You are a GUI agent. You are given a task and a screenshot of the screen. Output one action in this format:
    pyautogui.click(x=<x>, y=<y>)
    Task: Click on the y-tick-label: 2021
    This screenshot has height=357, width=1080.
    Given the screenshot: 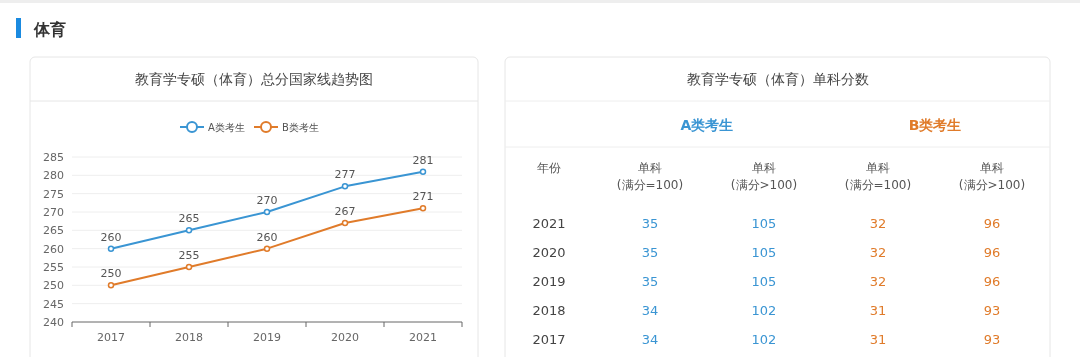 What is the action you would take?
    pyautogui.click(x=549, y=223)
    